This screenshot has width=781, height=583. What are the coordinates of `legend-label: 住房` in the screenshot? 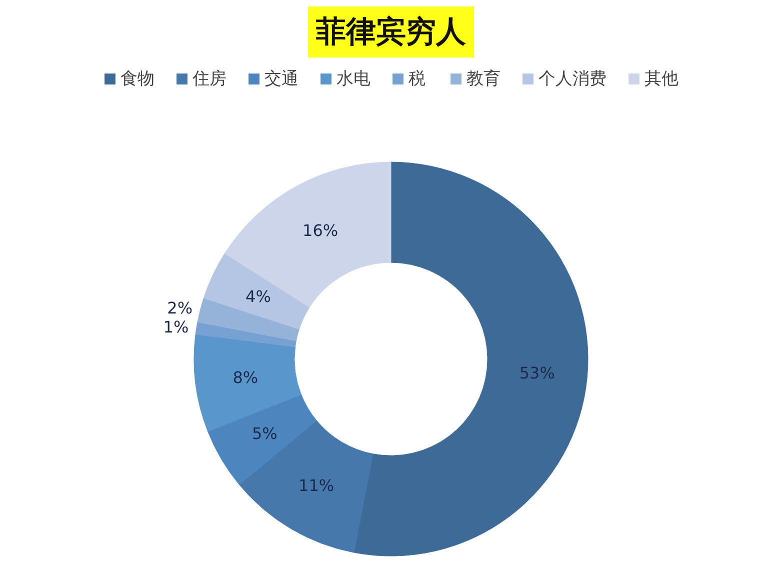 It's located at (209, 79).